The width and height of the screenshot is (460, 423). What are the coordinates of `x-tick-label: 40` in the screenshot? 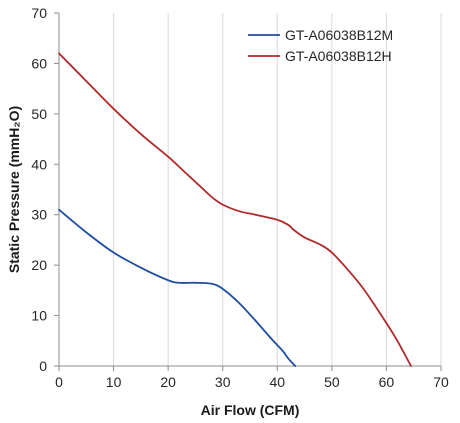 It's located at (277, 382).